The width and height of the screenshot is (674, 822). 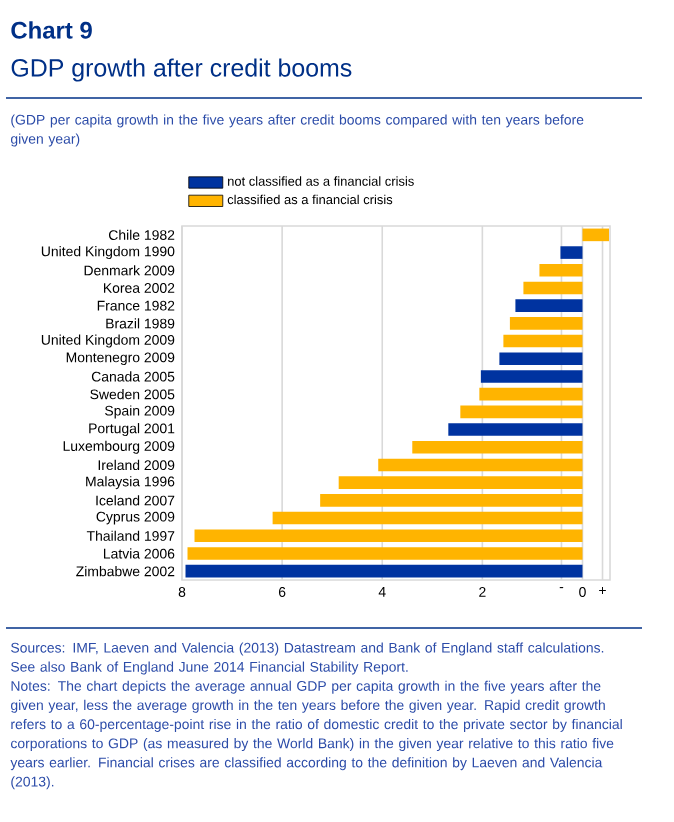 What do you see at coordinates (51, 30) in the screenshot?
I see `chart-title: Chart 9` at bounding box center [51, 30].